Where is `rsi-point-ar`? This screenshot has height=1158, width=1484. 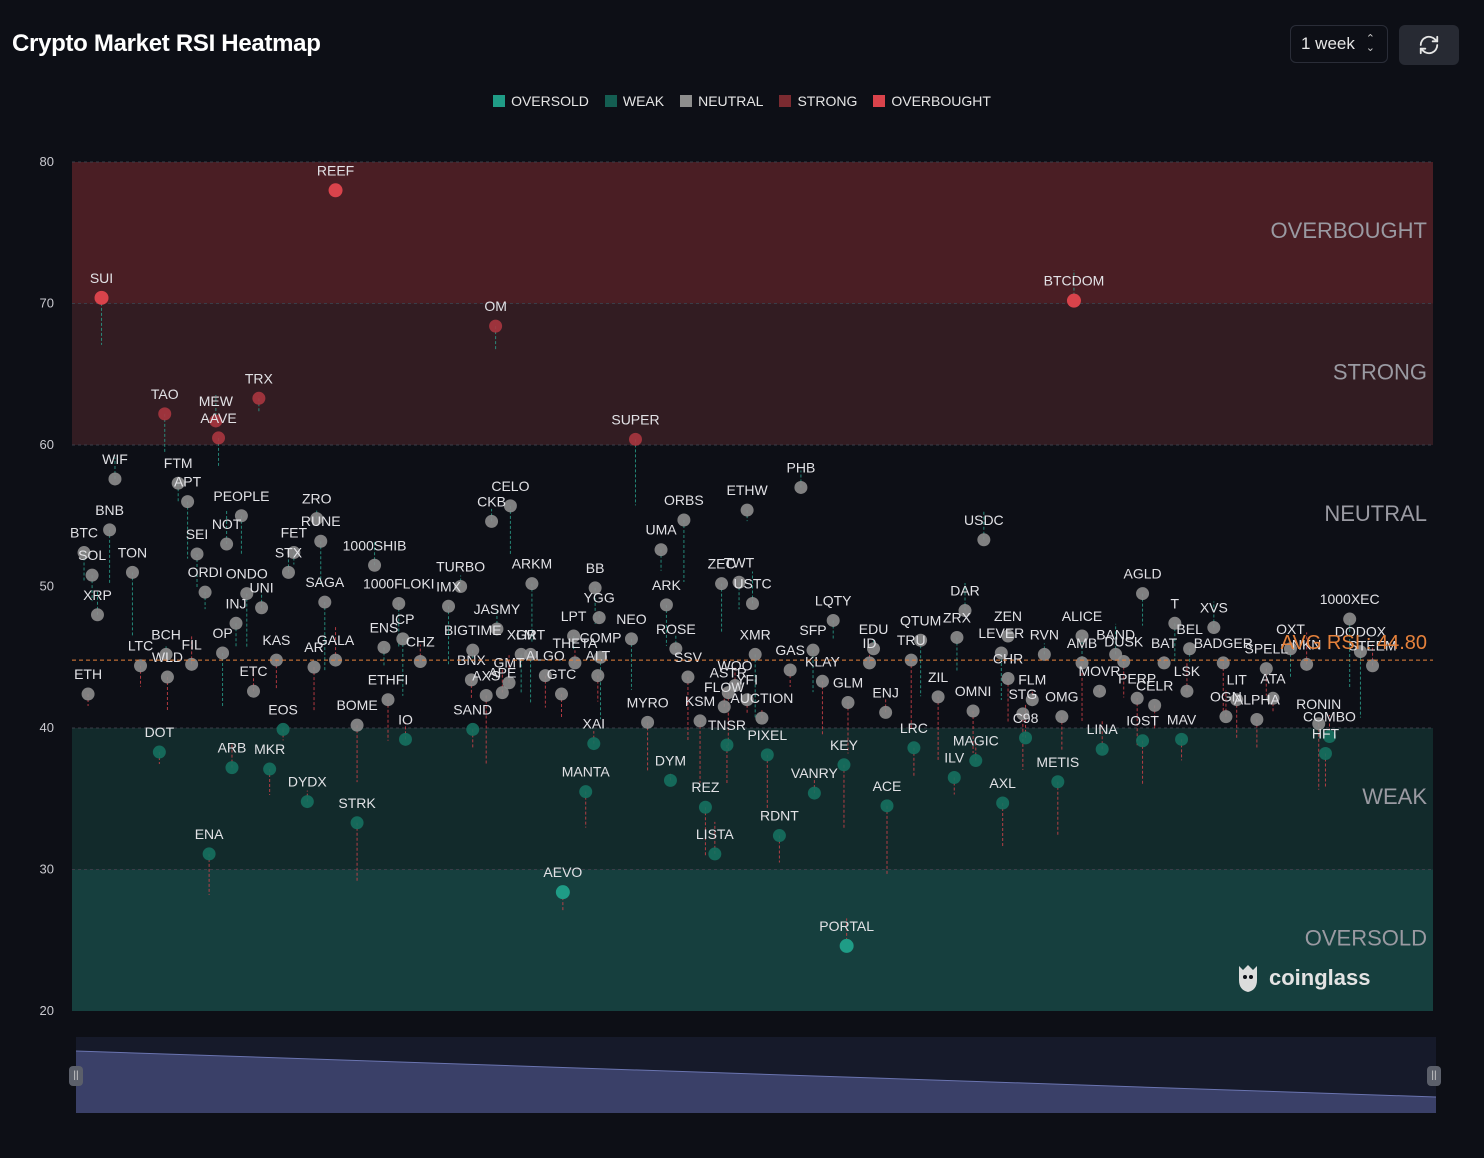
rsi-point-ar is located at coordinates (314, 667).